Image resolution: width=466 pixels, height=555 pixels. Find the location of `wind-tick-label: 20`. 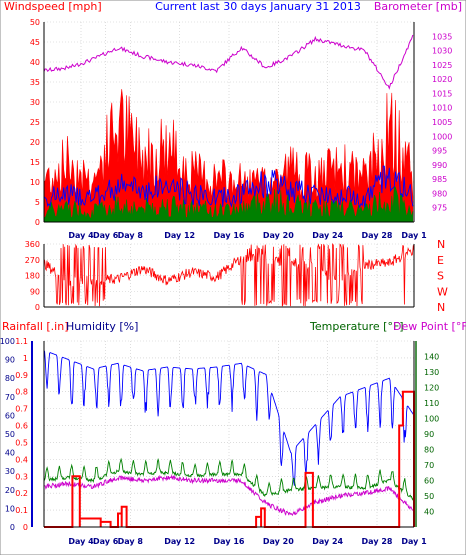

wind-tick-label: 20 is located at coordinates (35, 142).